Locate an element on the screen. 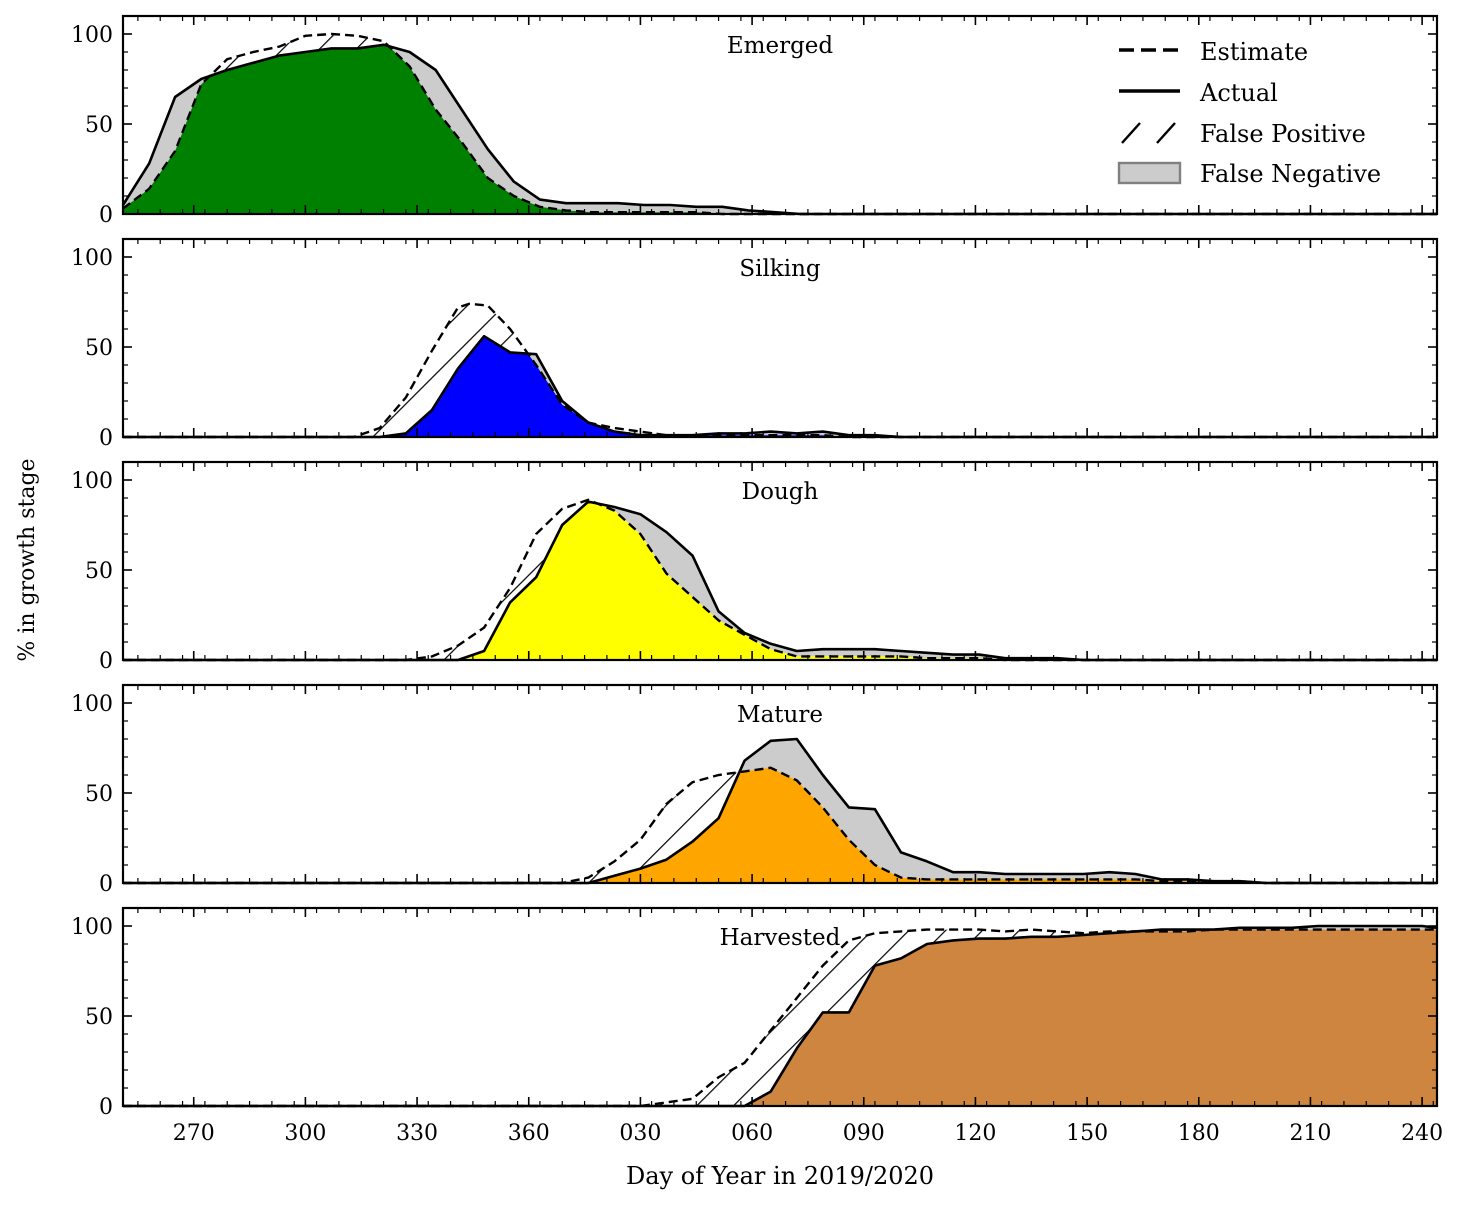 This screenshot has height=1208, width=1465. x-tick-label-10: 210 is located at coordinates (1310, 1133).